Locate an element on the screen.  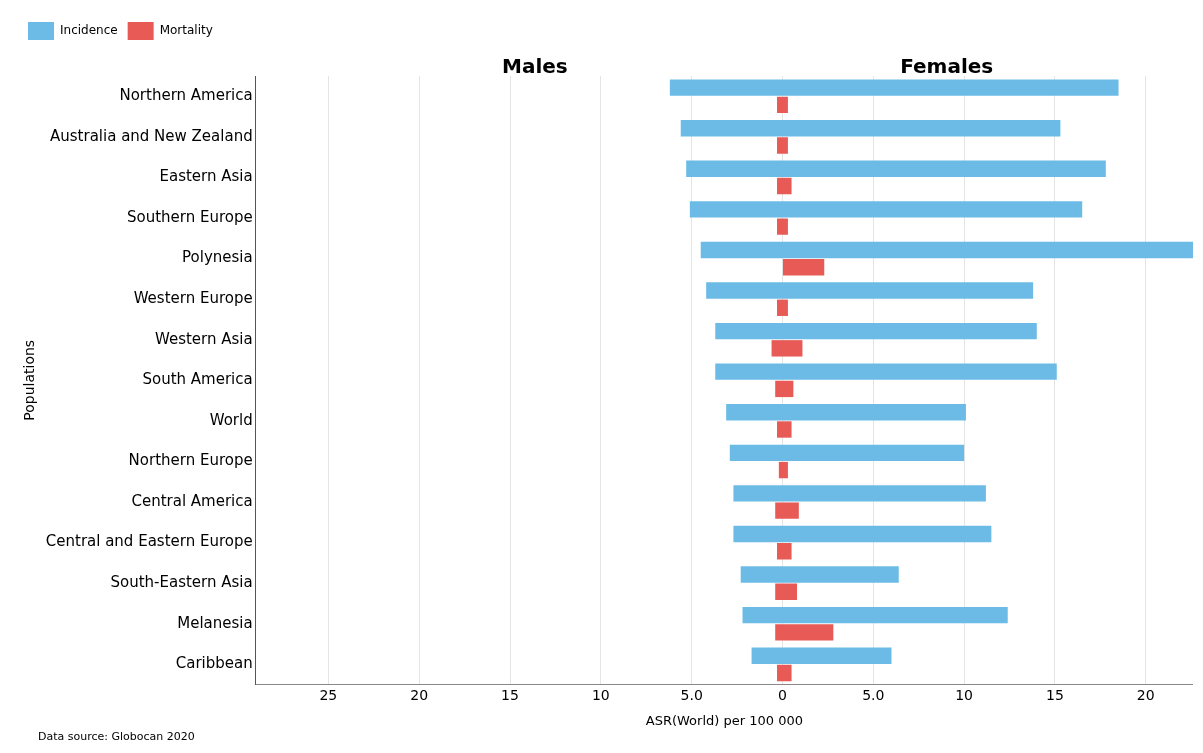
x-tick-label: 0 is located at coordinates (782, 694).